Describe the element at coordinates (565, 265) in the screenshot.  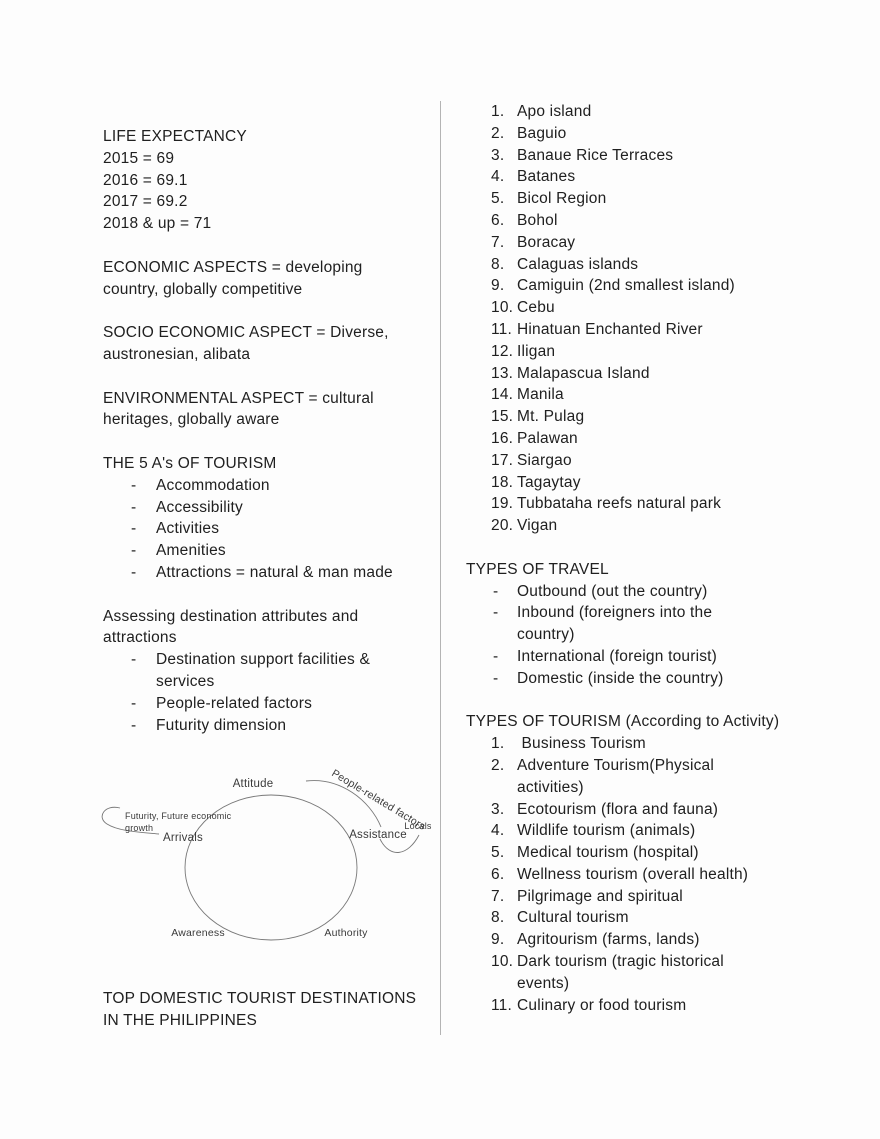
I see `destination-item: Calaguas islands` at that location.